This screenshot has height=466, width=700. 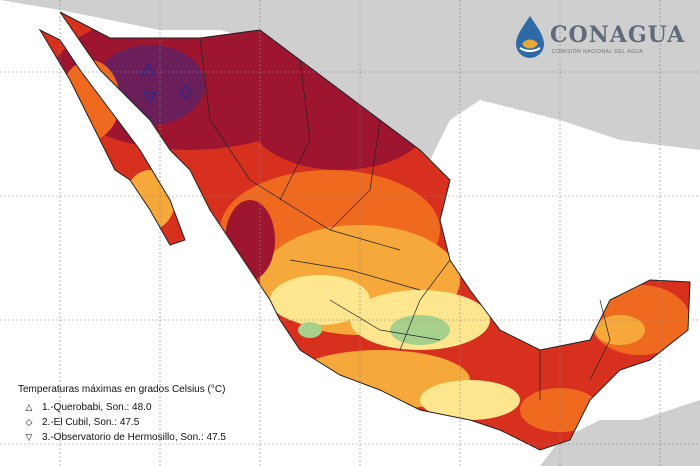 I want to click on triangle-up-icon: △, so click(x=29, y=407).